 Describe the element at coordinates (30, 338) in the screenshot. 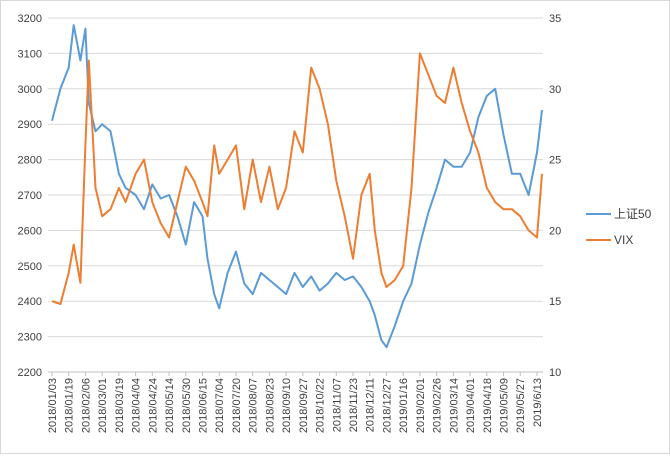

I see `y-left-tick-label: 2300` at that location.